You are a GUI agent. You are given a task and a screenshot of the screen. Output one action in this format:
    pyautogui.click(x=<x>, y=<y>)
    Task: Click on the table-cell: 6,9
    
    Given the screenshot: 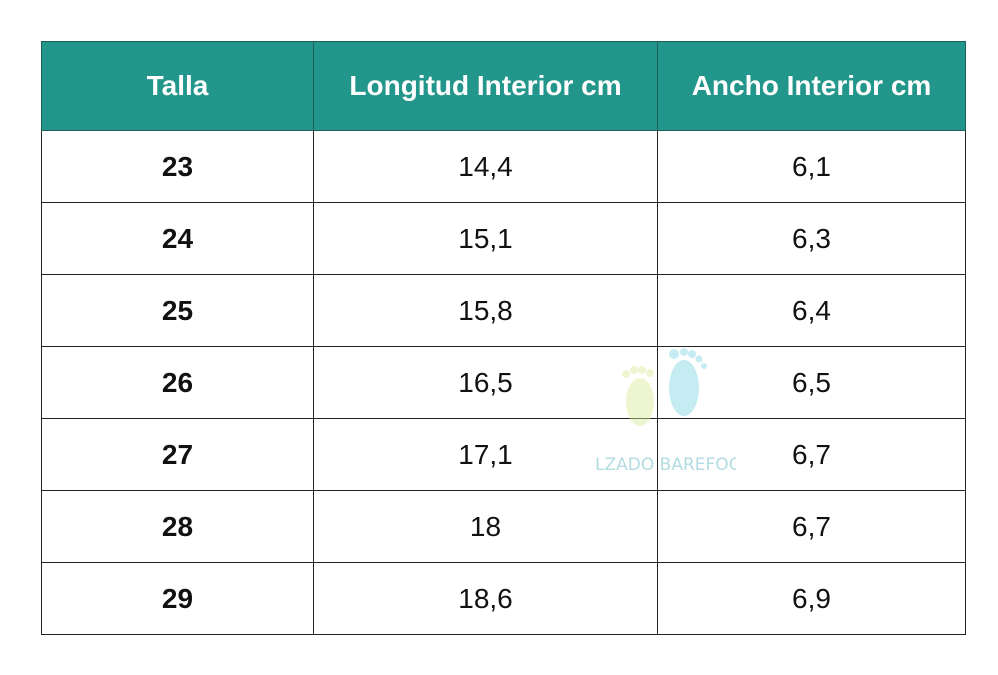 What is the action you would take?
    pyautogui.click(x=811, y=598)
    